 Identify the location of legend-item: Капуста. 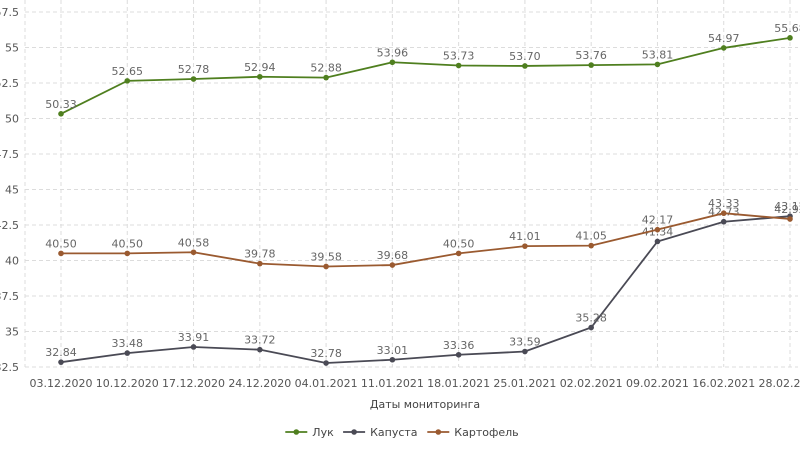
(380, 432).